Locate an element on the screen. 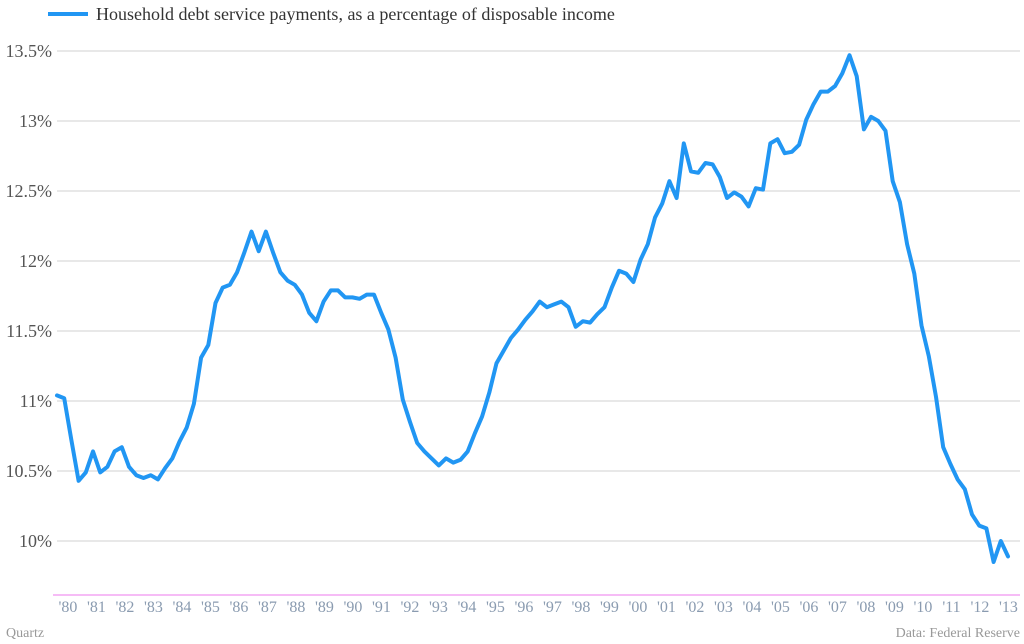 The height and width of the screenshot is (644, 1024). x-tick-label: '86 is located at coordinates (239, 607).